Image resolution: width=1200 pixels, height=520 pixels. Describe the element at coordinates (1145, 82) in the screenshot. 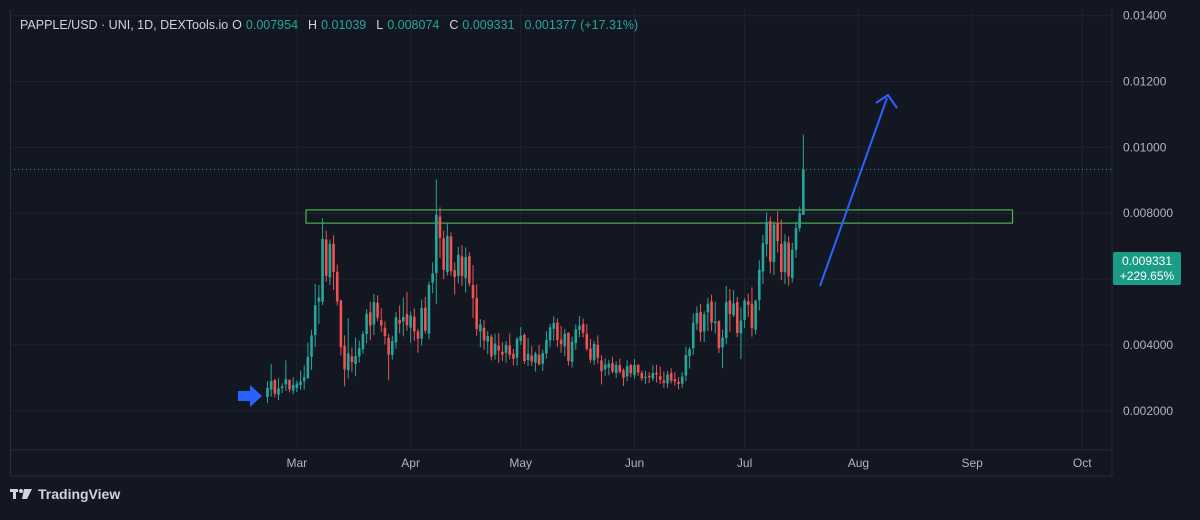

I see `price-tick-label: 0.01200` at that location.